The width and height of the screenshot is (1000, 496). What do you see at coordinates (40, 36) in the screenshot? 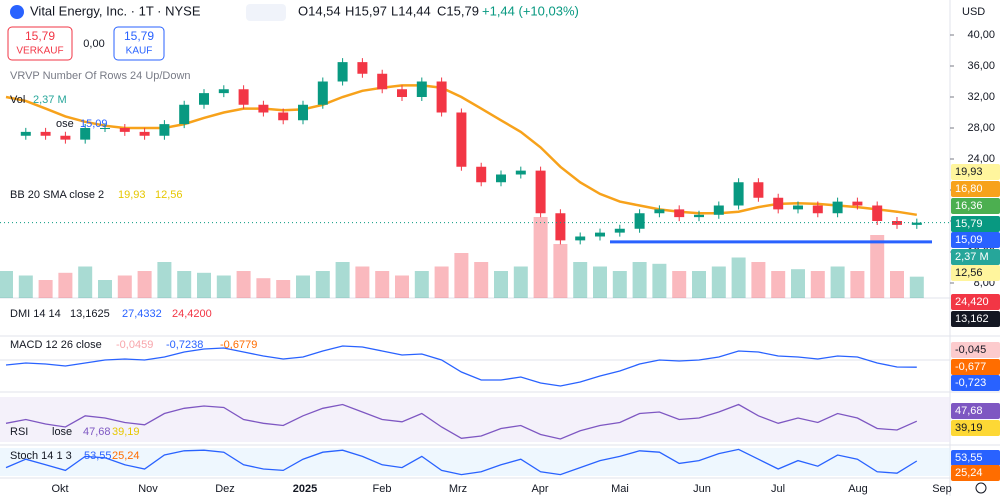
I see `sell-price: 15,79` at bounding box center [40, 36].